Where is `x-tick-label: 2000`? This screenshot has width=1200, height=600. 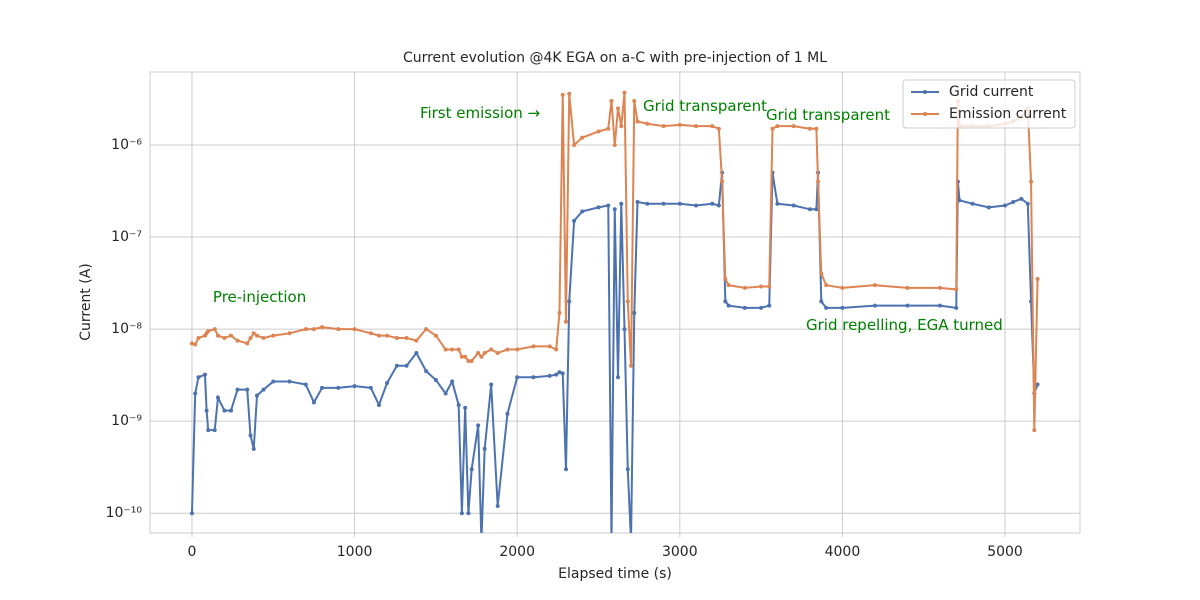
x-tick-label: 2000 is located at coordinates (517, 552).